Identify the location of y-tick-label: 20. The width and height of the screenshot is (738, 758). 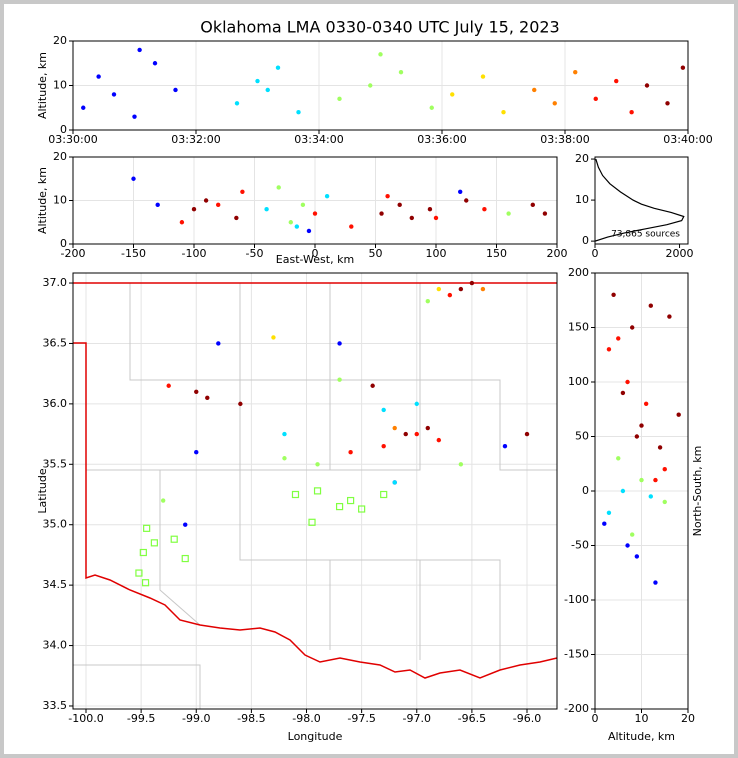
(60, 40).